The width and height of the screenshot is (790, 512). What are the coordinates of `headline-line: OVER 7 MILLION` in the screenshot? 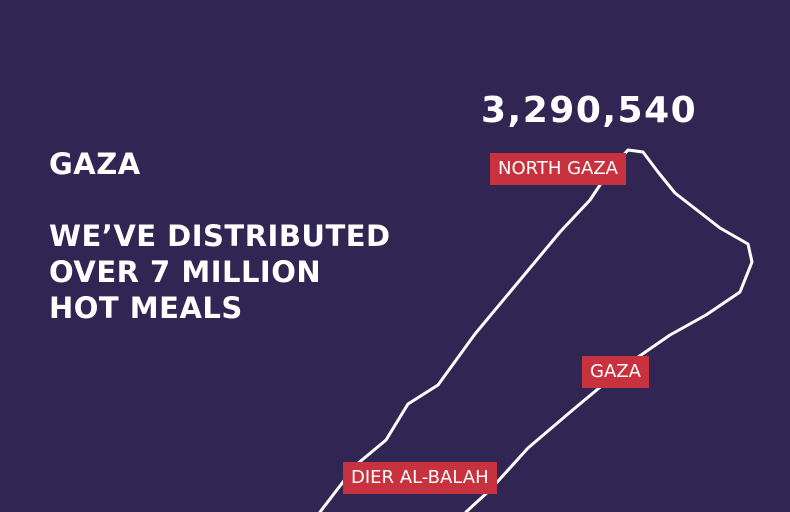 It's located at (185, 272).